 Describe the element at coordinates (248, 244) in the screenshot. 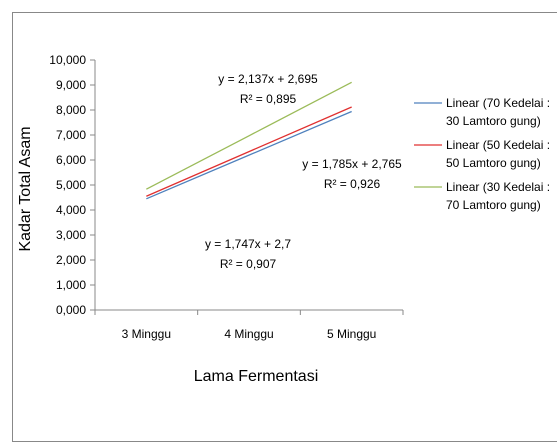

I see `trendline-equation: y = 1,747x + 2,7` at that location.